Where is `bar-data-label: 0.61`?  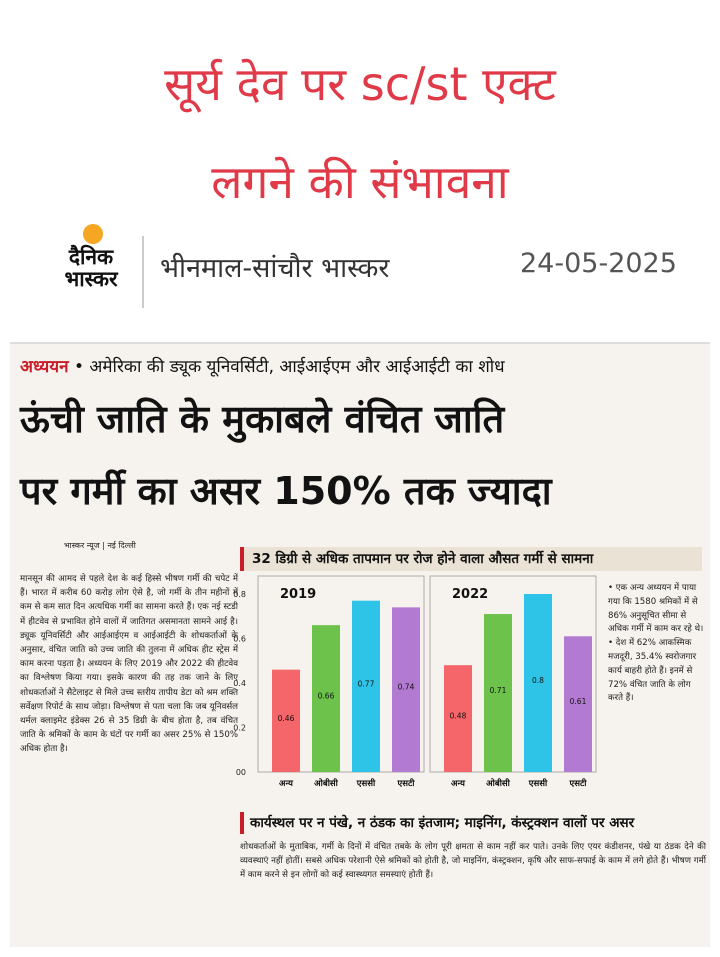
bar-data-label: 0.61 is located at coordinates (578, 701).